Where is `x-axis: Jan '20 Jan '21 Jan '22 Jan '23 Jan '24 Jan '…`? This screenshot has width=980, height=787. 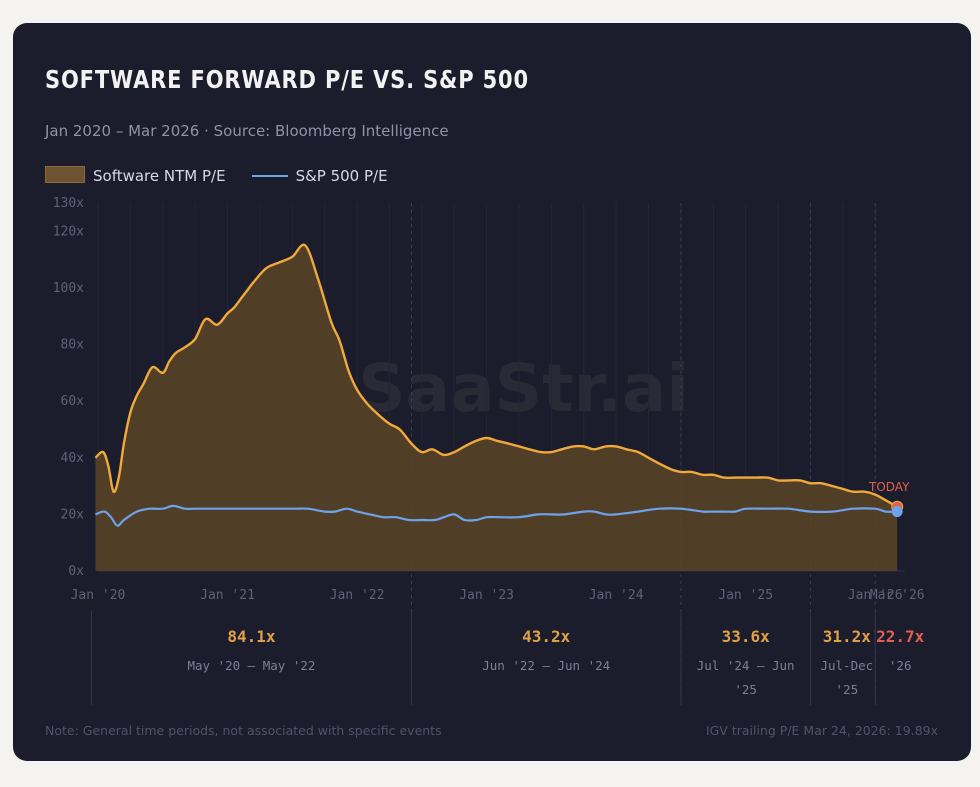 x-axis: Jan '20 Jan '21 Jan '22 Jan '23 Jan '24 Jan '… is located at coordinates (498, 595).